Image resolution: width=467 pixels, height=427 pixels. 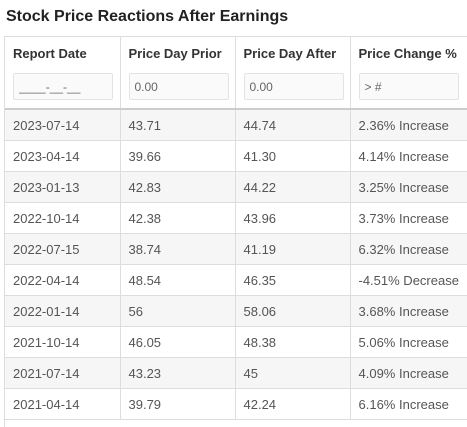 I want to click on price-day-after-cell: 45, so click(x=293, y=373).